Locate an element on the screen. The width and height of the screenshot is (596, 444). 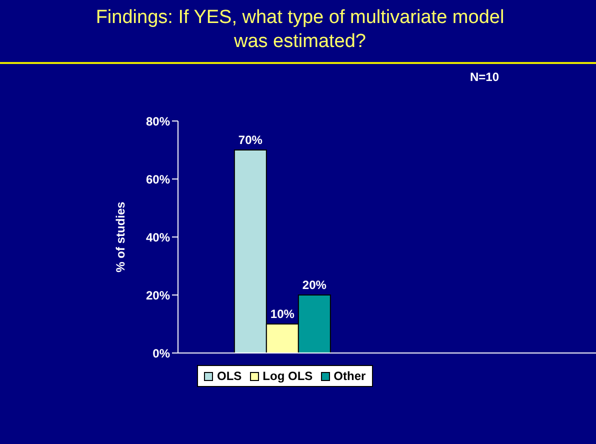
y-tick-label: 60% is located at coordinates (158, 179).